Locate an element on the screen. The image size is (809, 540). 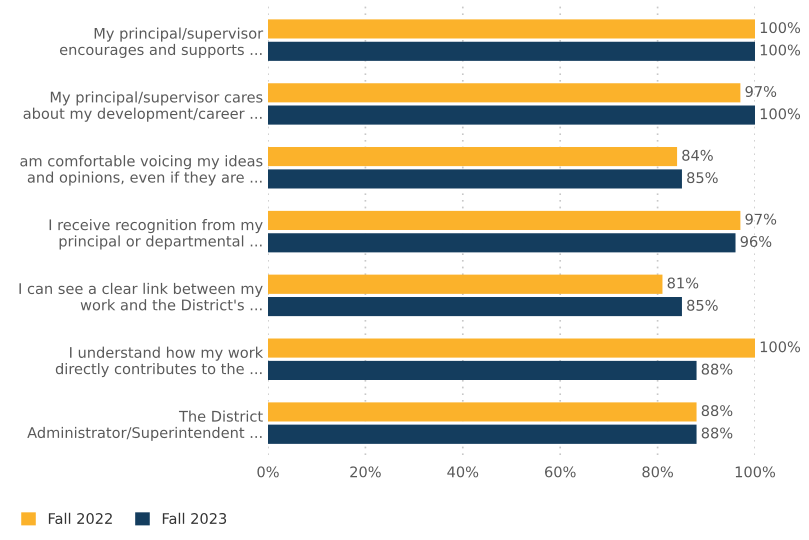
data-label: 84% is located at coordinates (697, 155).